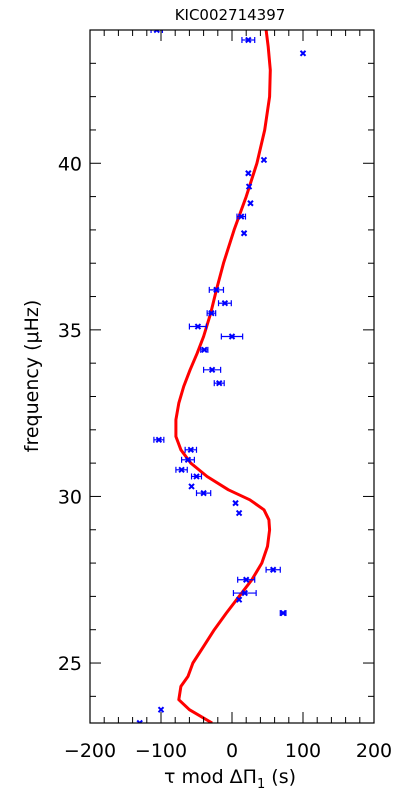 This screenshot has height=800, width=400. What do you see at coordinates (70, 164) in the screenshot?
I see `y-tick-label: 40` at bounding box center [70, 164].